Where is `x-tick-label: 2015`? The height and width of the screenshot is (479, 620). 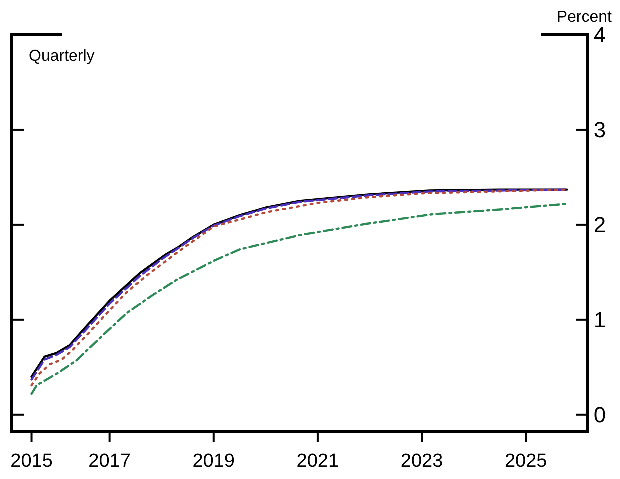
x-tick-label: 2015 is located at coordinates (31, 461).